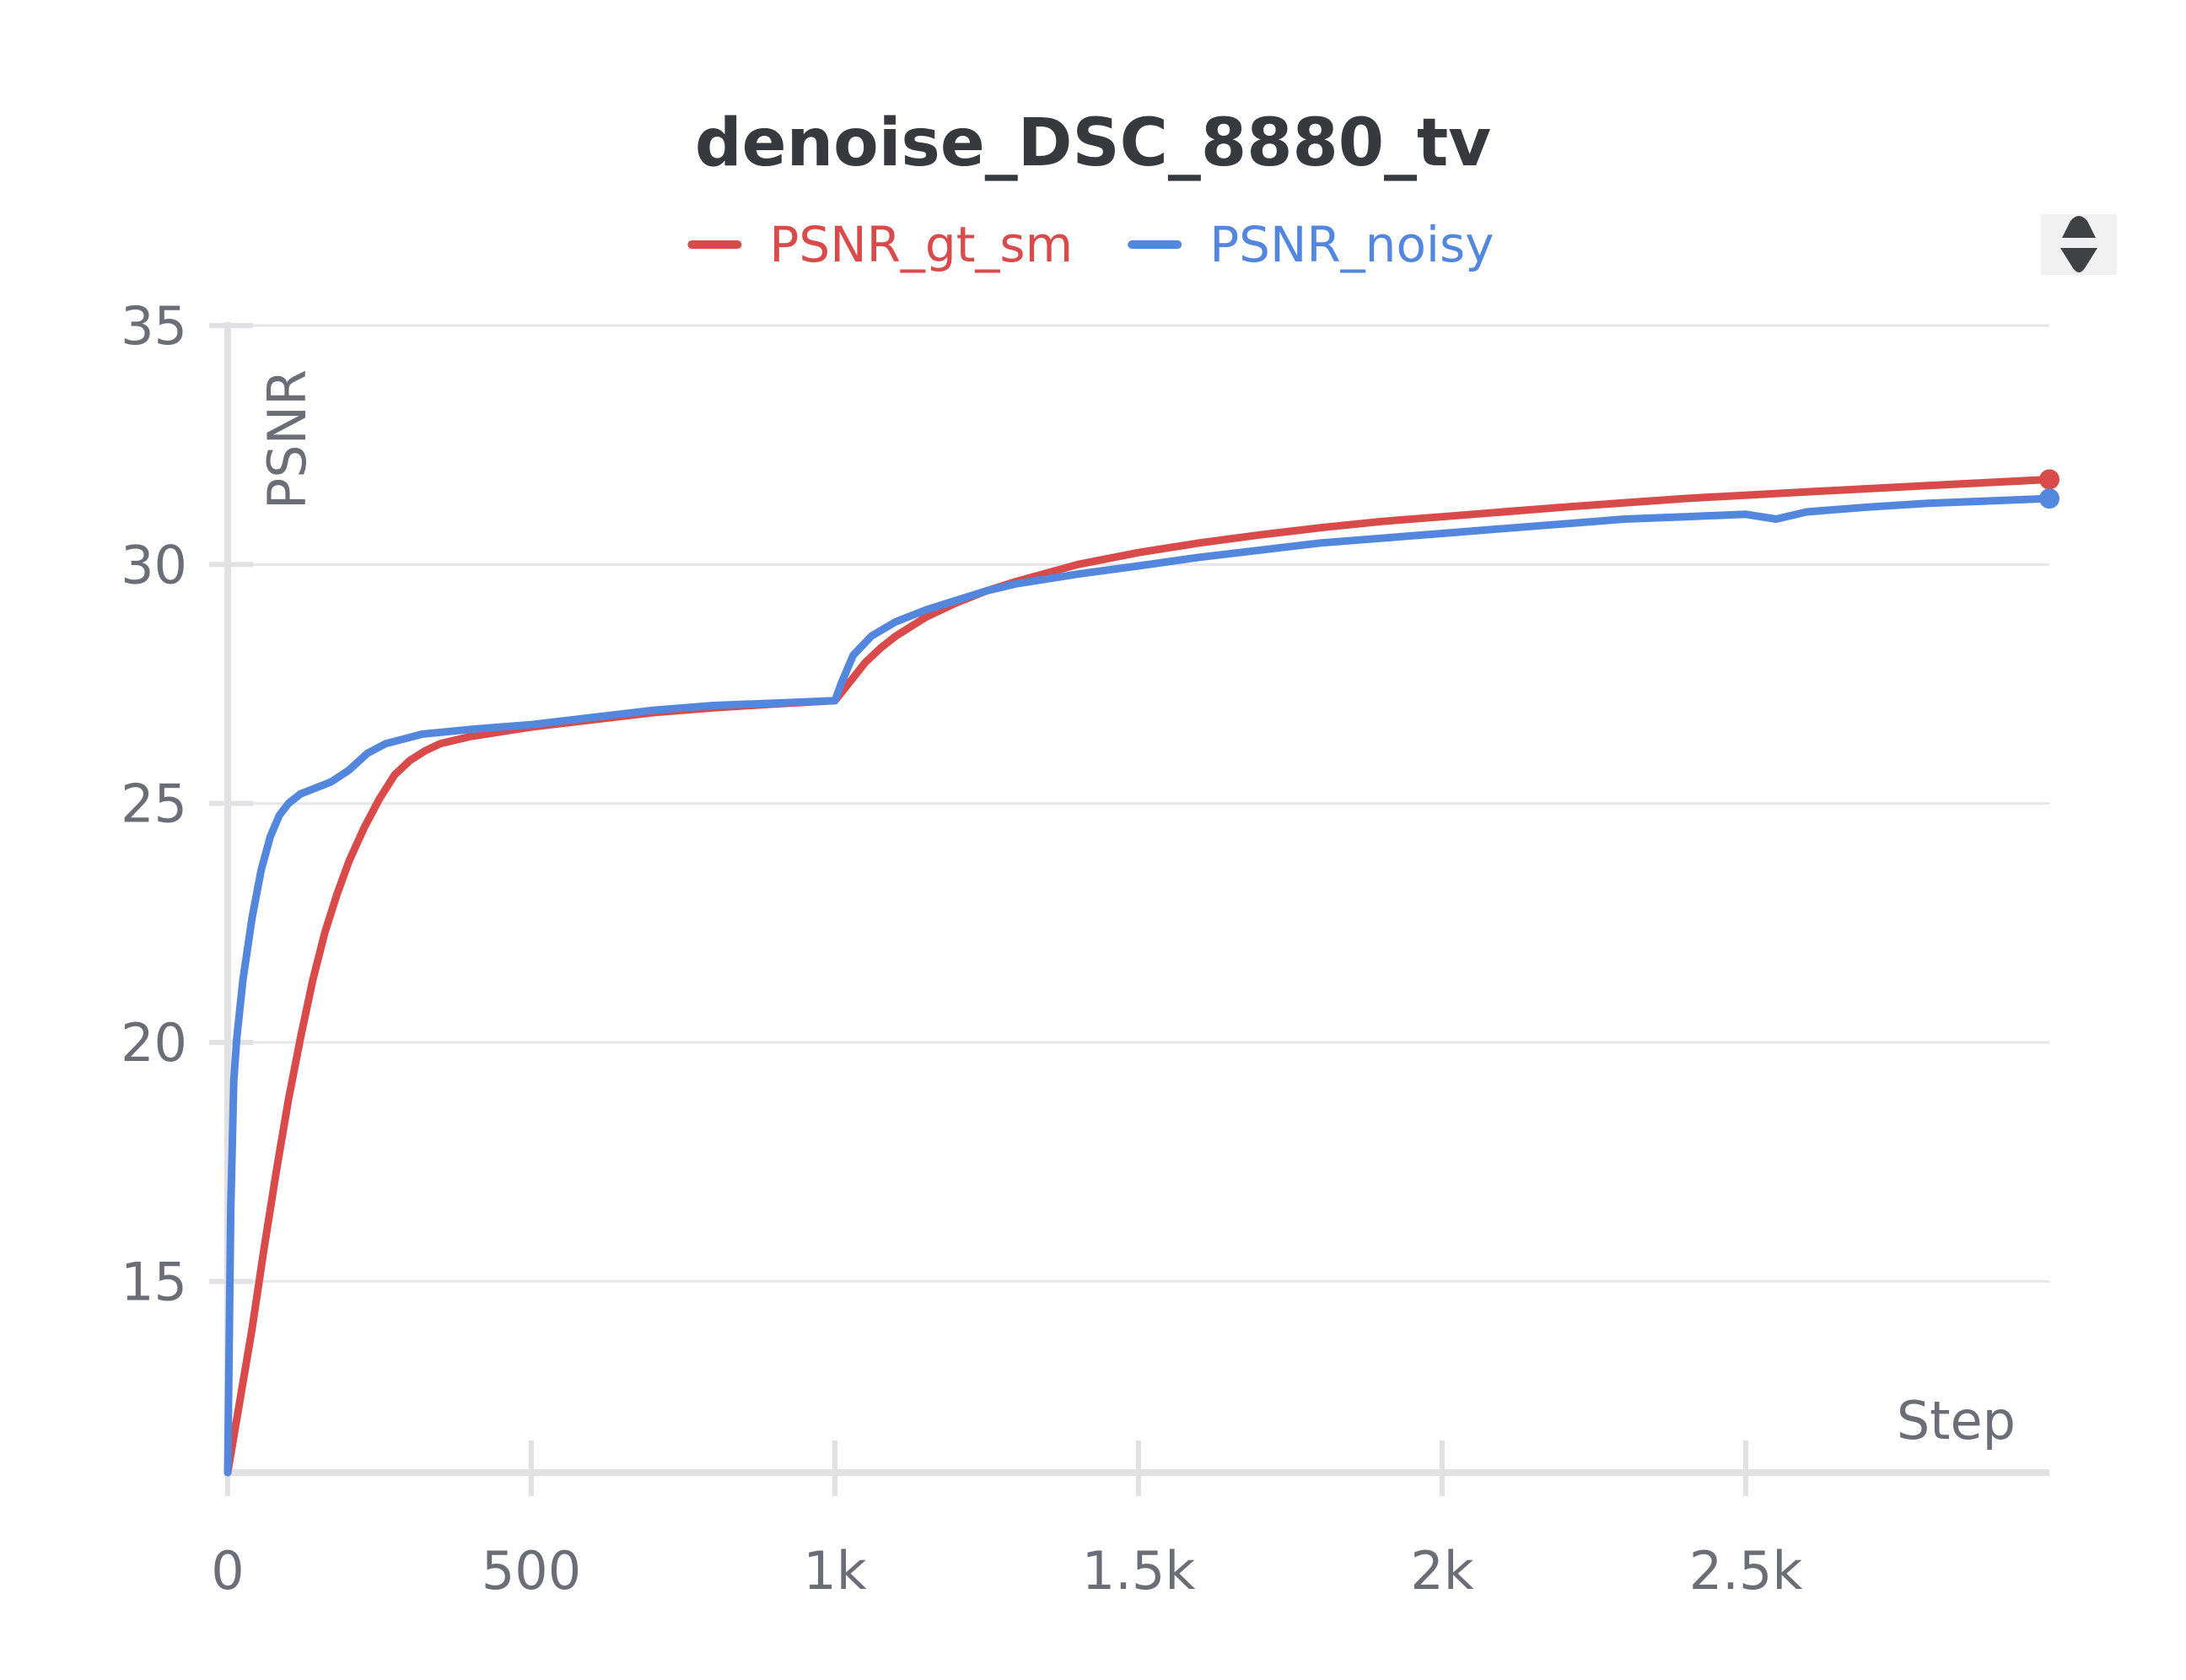 This screenshot has height=1680, width=2186. What do you see at coordinates (1090, 244) in the screenshot?
I see `legend: PSNR_gt_sm PSNR_noisy` at bounding box center [1090, 244].